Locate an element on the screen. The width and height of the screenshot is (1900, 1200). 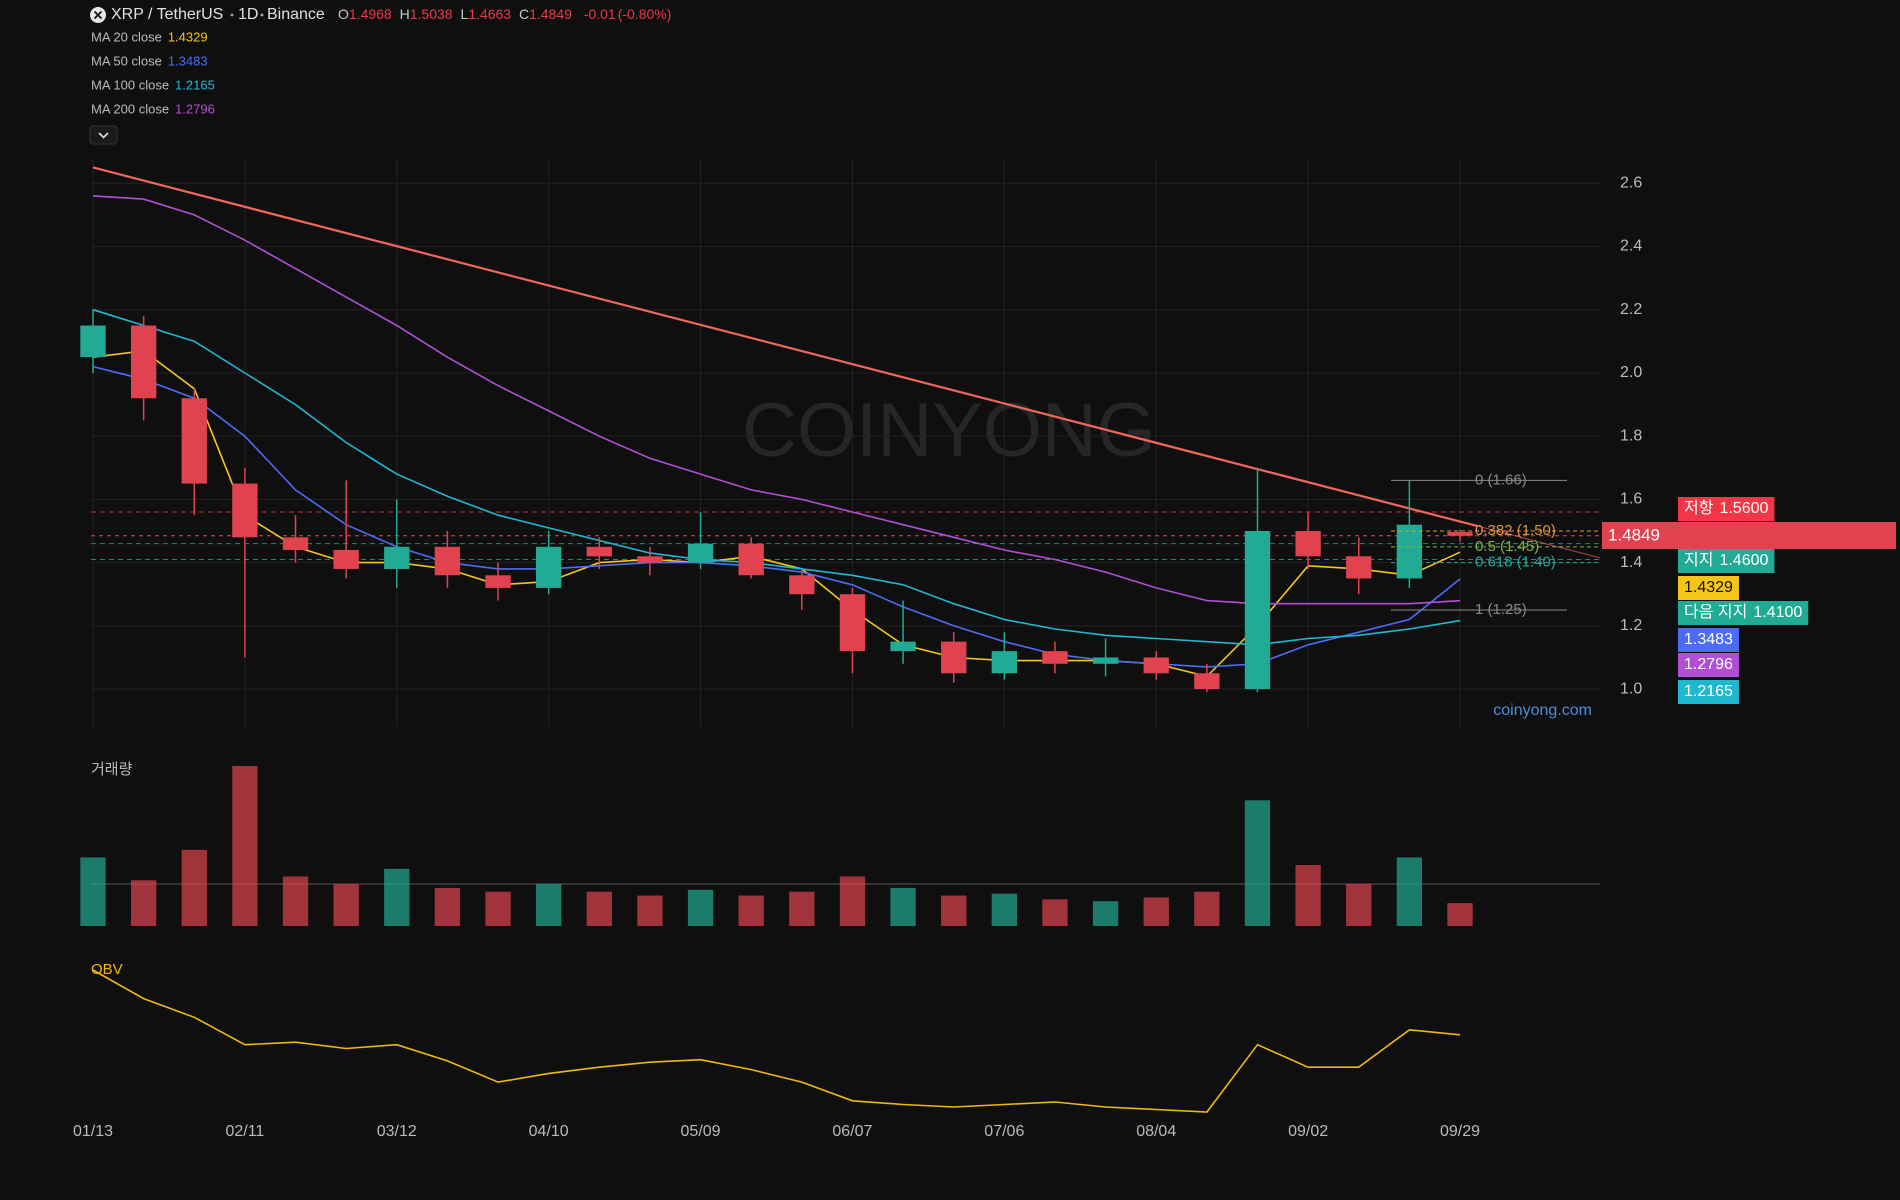
obv-line is located at coordinates (776, 1041).